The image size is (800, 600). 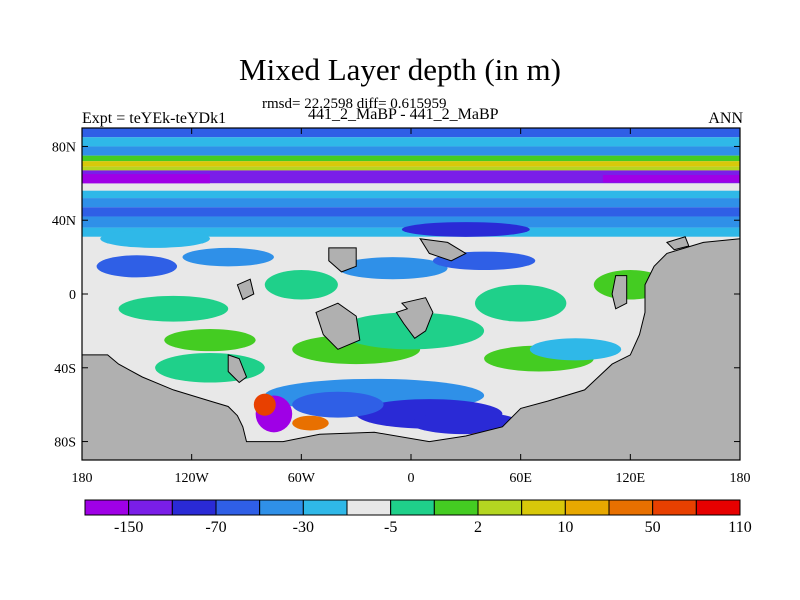 I want to click on colorbar-label: -70, so click(x=215, y=527).